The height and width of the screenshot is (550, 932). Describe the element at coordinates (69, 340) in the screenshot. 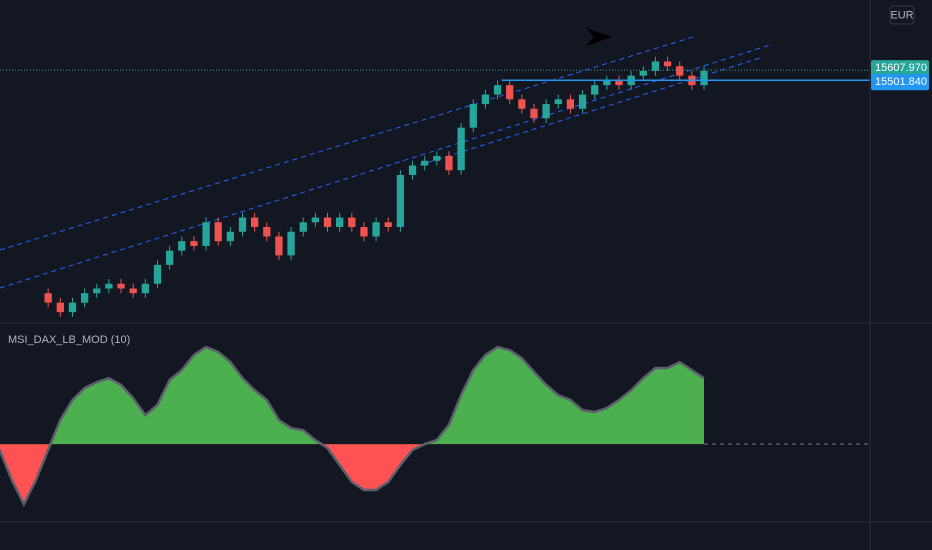

I see `indicator-title: MSI_DAX_LB_MOD (10)` at that location.